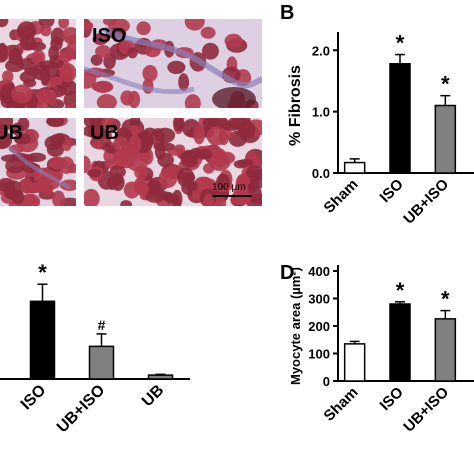  What do you see at coordinates (38, 63) in the screenshot?
I see `myocyte-cells` at bounding box center [38, 63].